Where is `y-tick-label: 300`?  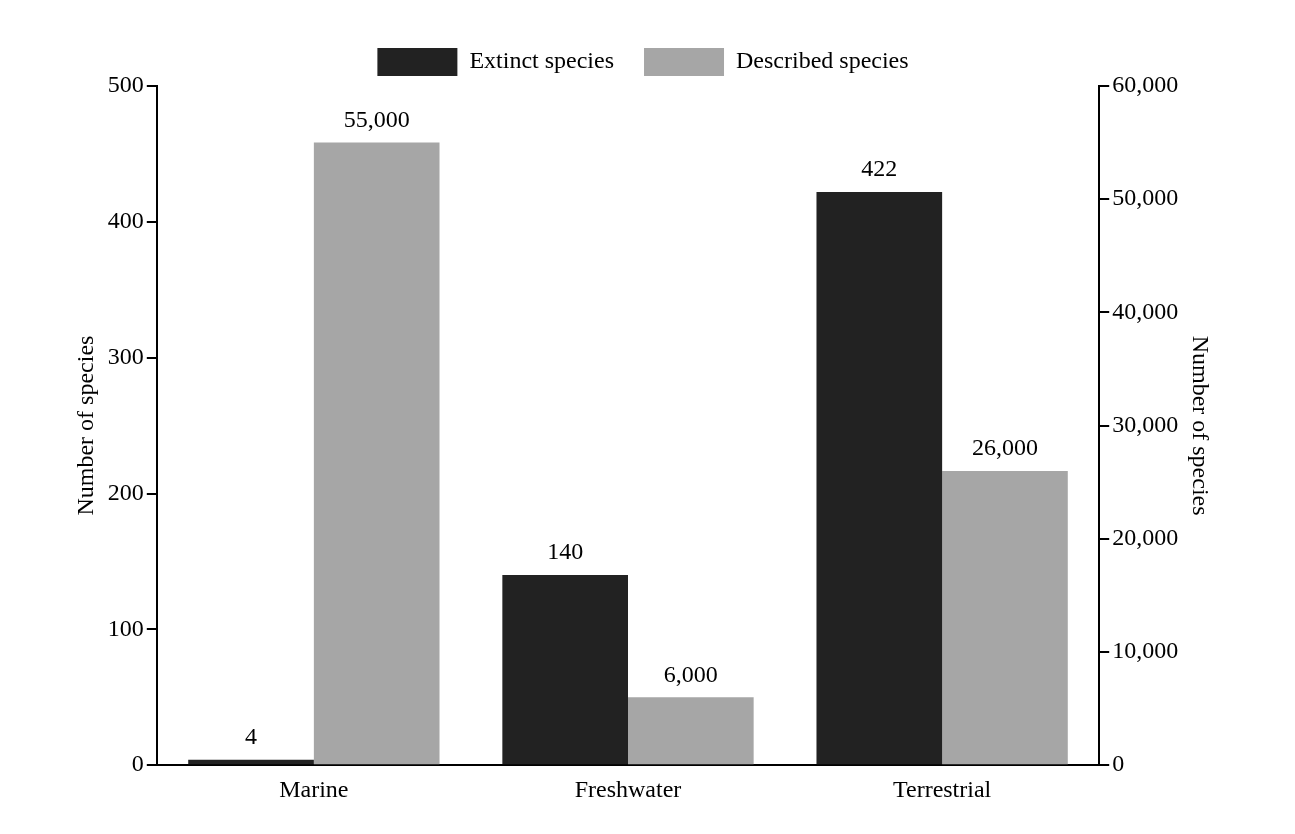 y-tick-label: 300 is located at coordinates (125, 355).